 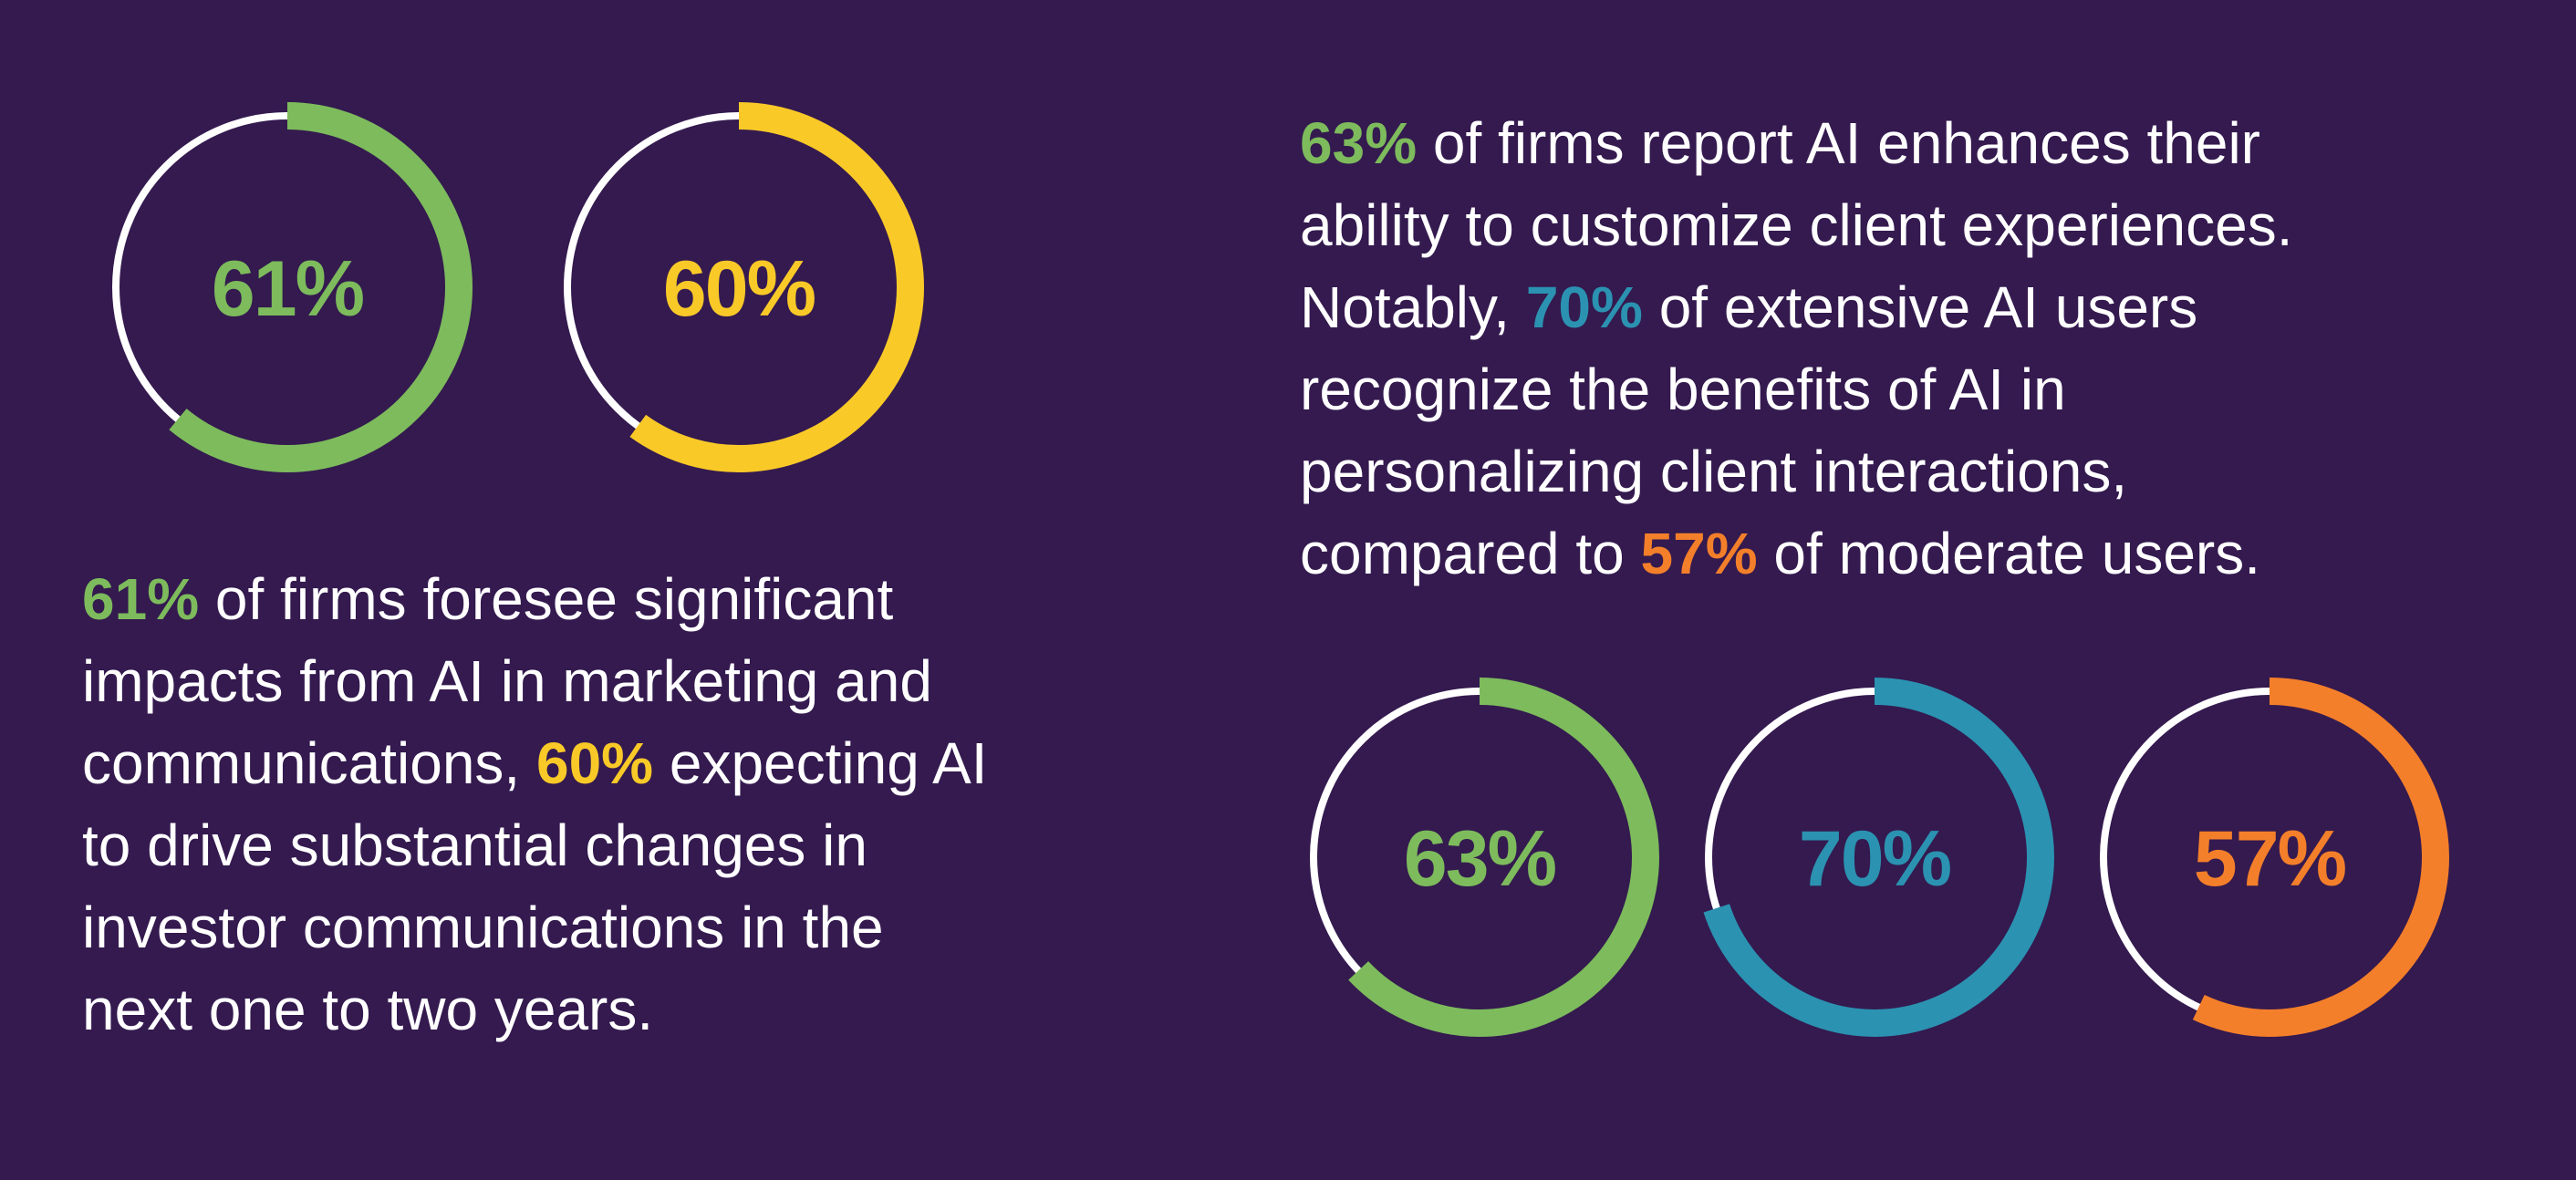 I want to click on text-run: personalizing client interactions,, so click(x=1714, y=471).